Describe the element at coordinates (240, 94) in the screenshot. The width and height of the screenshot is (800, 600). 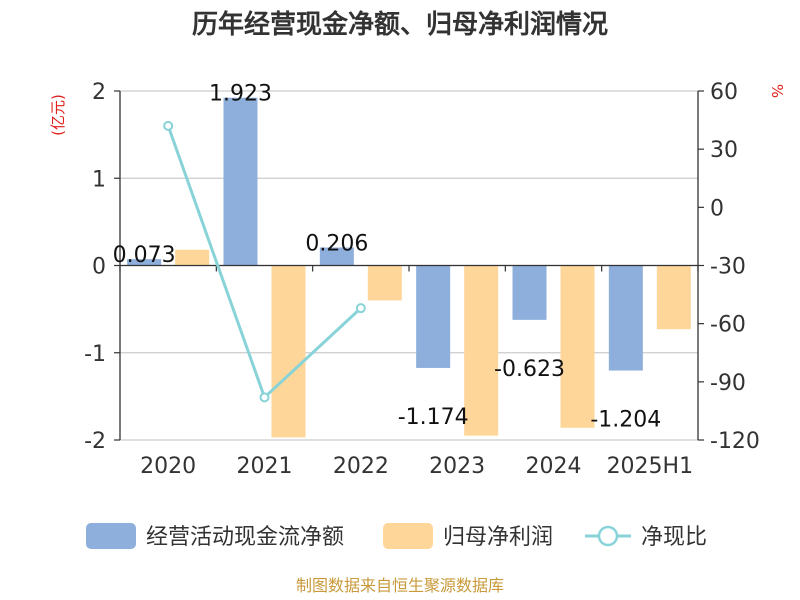
I see `cashflow-data-label: 1.923` at that location.